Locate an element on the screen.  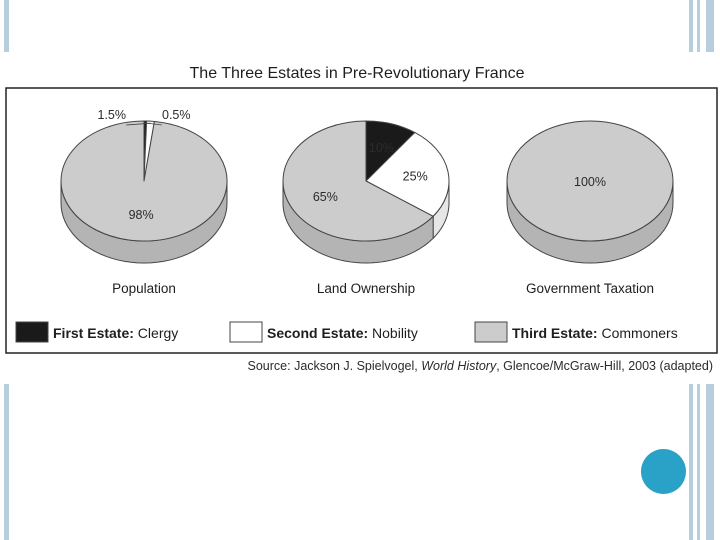
pie-2: 100% Government Taxation is located at coordinates (590, 208).